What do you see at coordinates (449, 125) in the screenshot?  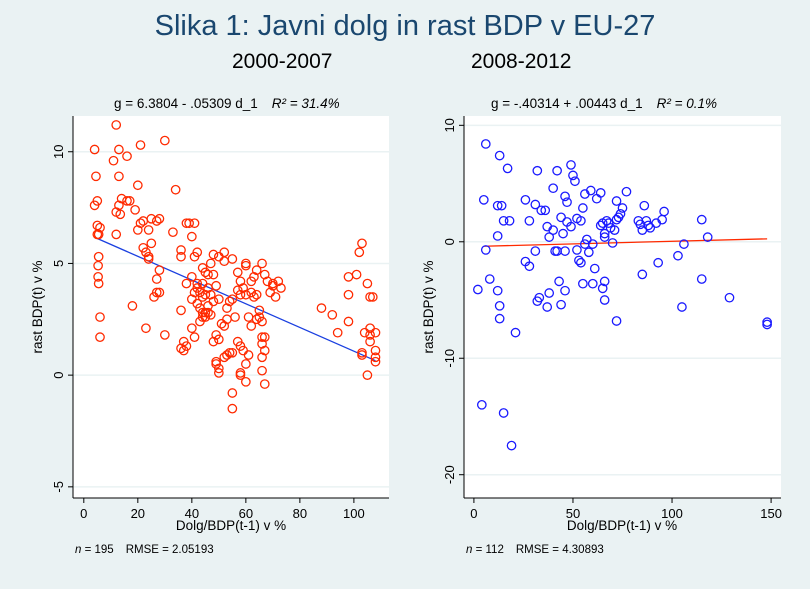 I see `right-y-tick-label: 10` at bounding box center [449, 125].